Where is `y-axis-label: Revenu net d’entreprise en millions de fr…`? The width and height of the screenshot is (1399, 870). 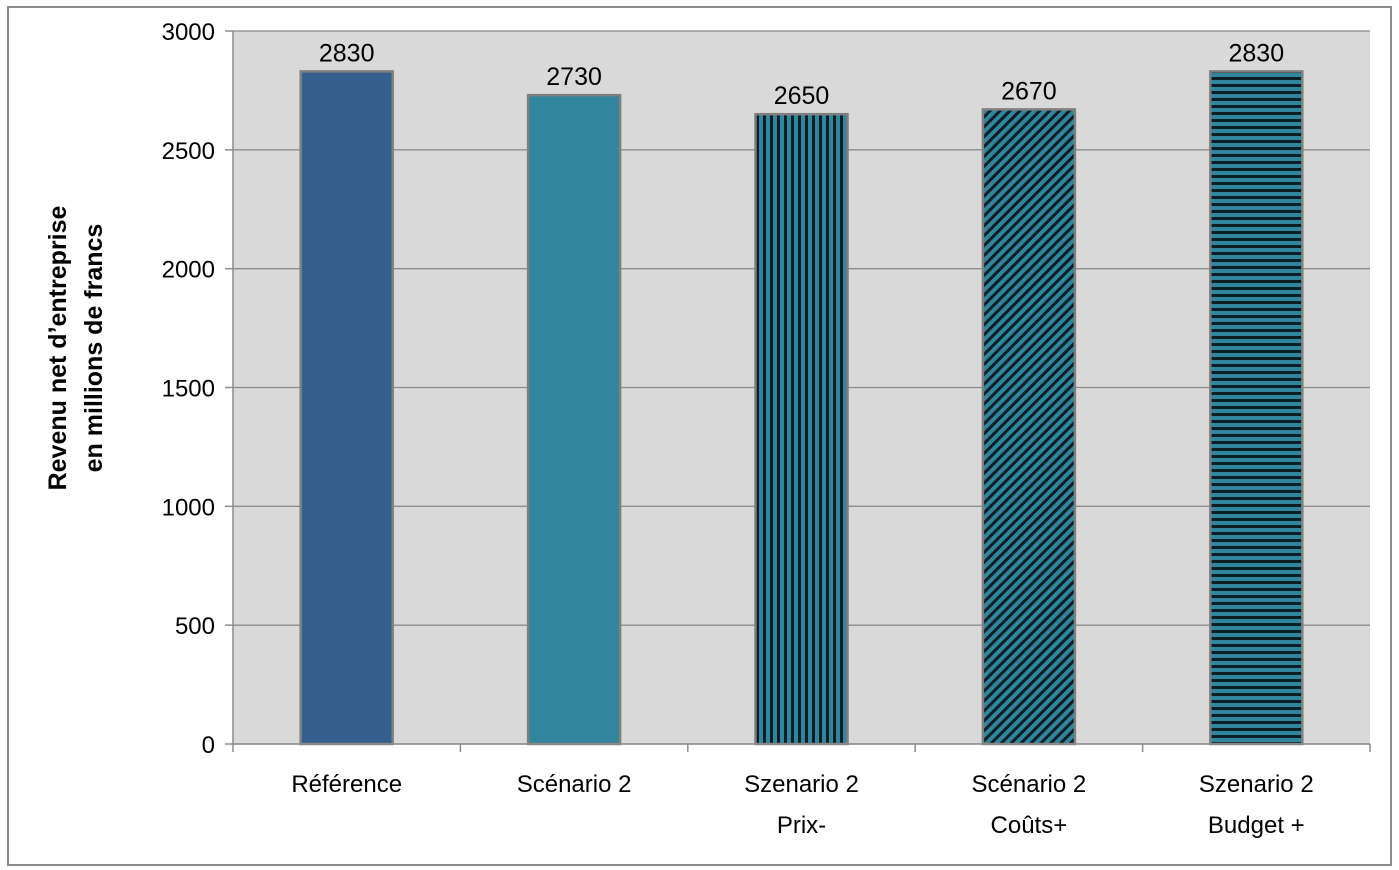 y-axis-label: Revenu net d’entreprise en millions de fr… is located at coordinates (76, 348).